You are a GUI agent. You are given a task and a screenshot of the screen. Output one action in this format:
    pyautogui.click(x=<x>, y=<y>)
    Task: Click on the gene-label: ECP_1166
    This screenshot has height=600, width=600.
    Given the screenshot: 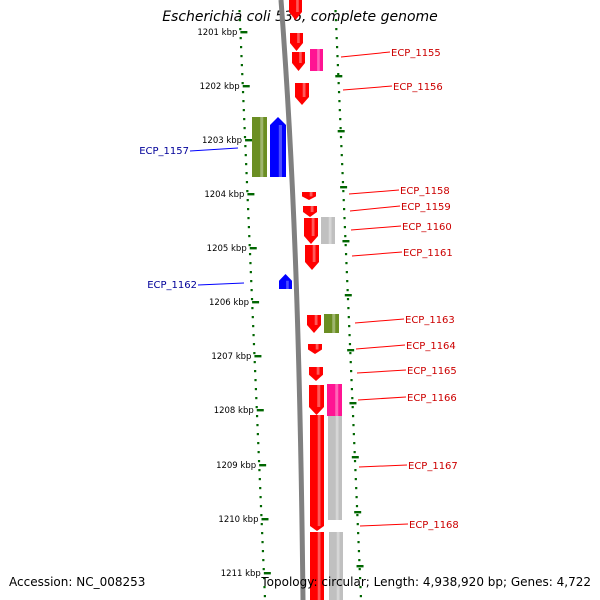 What is the action you would take?
    pyautogui.click(x=432, y=398)
    